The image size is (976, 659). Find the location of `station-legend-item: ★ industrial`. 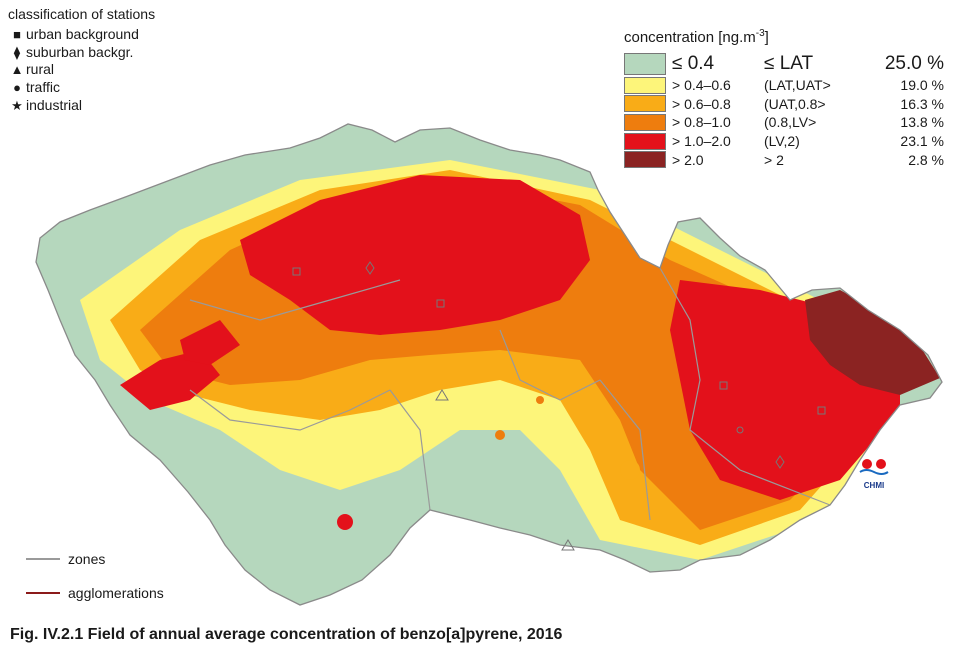

station-legend-item: ★ industrial is located at coordinates (81, 106).